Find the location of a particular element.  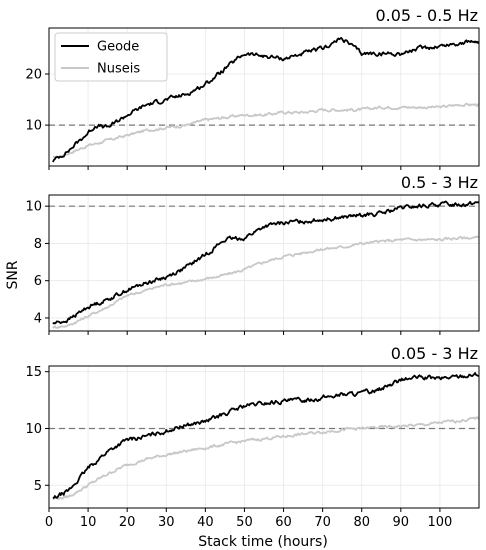

x-tick-label: 70 is located at coordinates (322, 522).